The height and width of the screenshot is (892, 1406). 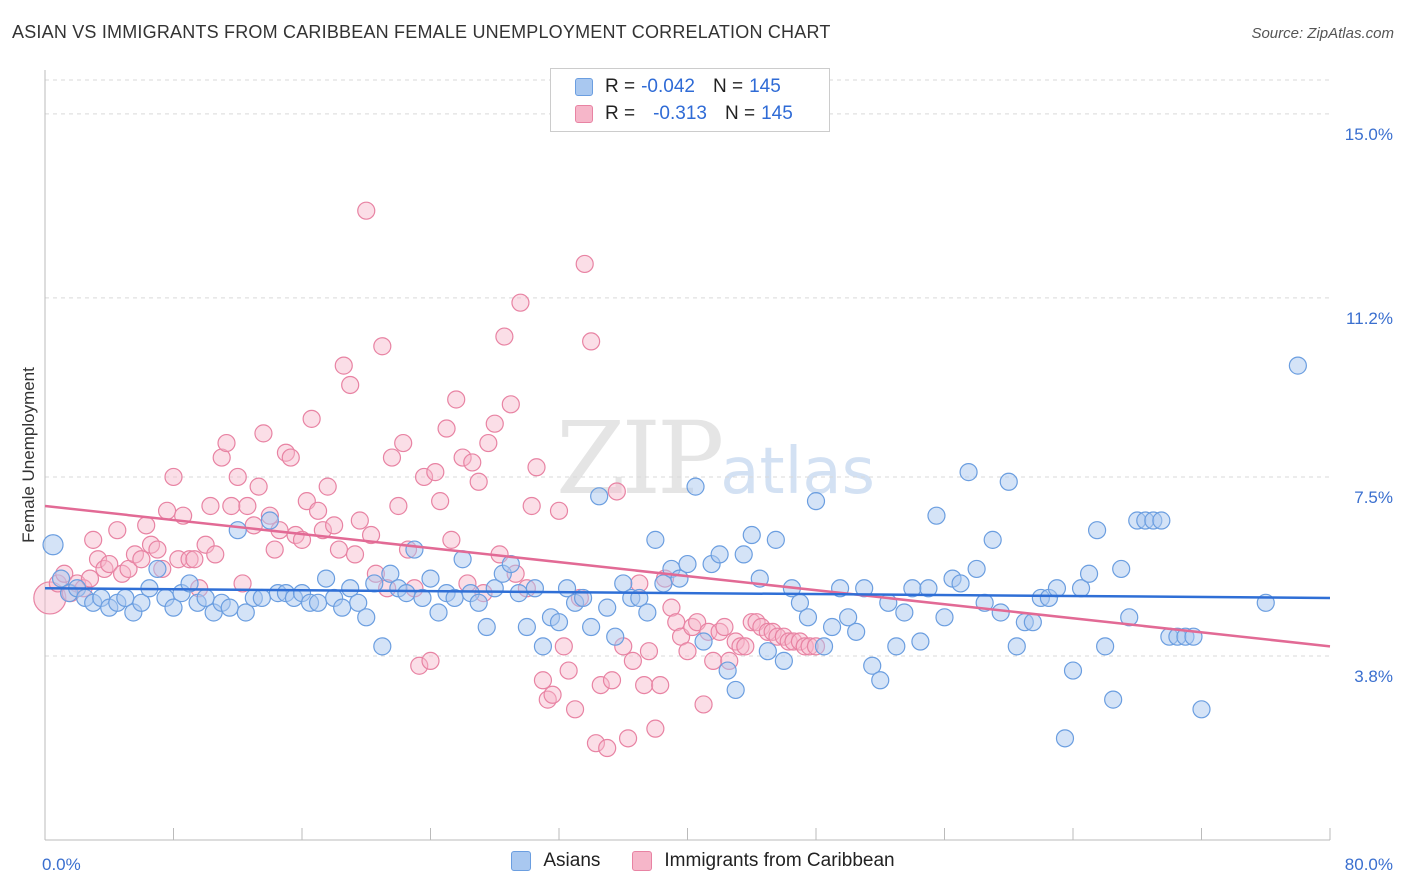 I want to click on series-legend: Asians Immigrants from Caribbean, so click(x=703, y=861).